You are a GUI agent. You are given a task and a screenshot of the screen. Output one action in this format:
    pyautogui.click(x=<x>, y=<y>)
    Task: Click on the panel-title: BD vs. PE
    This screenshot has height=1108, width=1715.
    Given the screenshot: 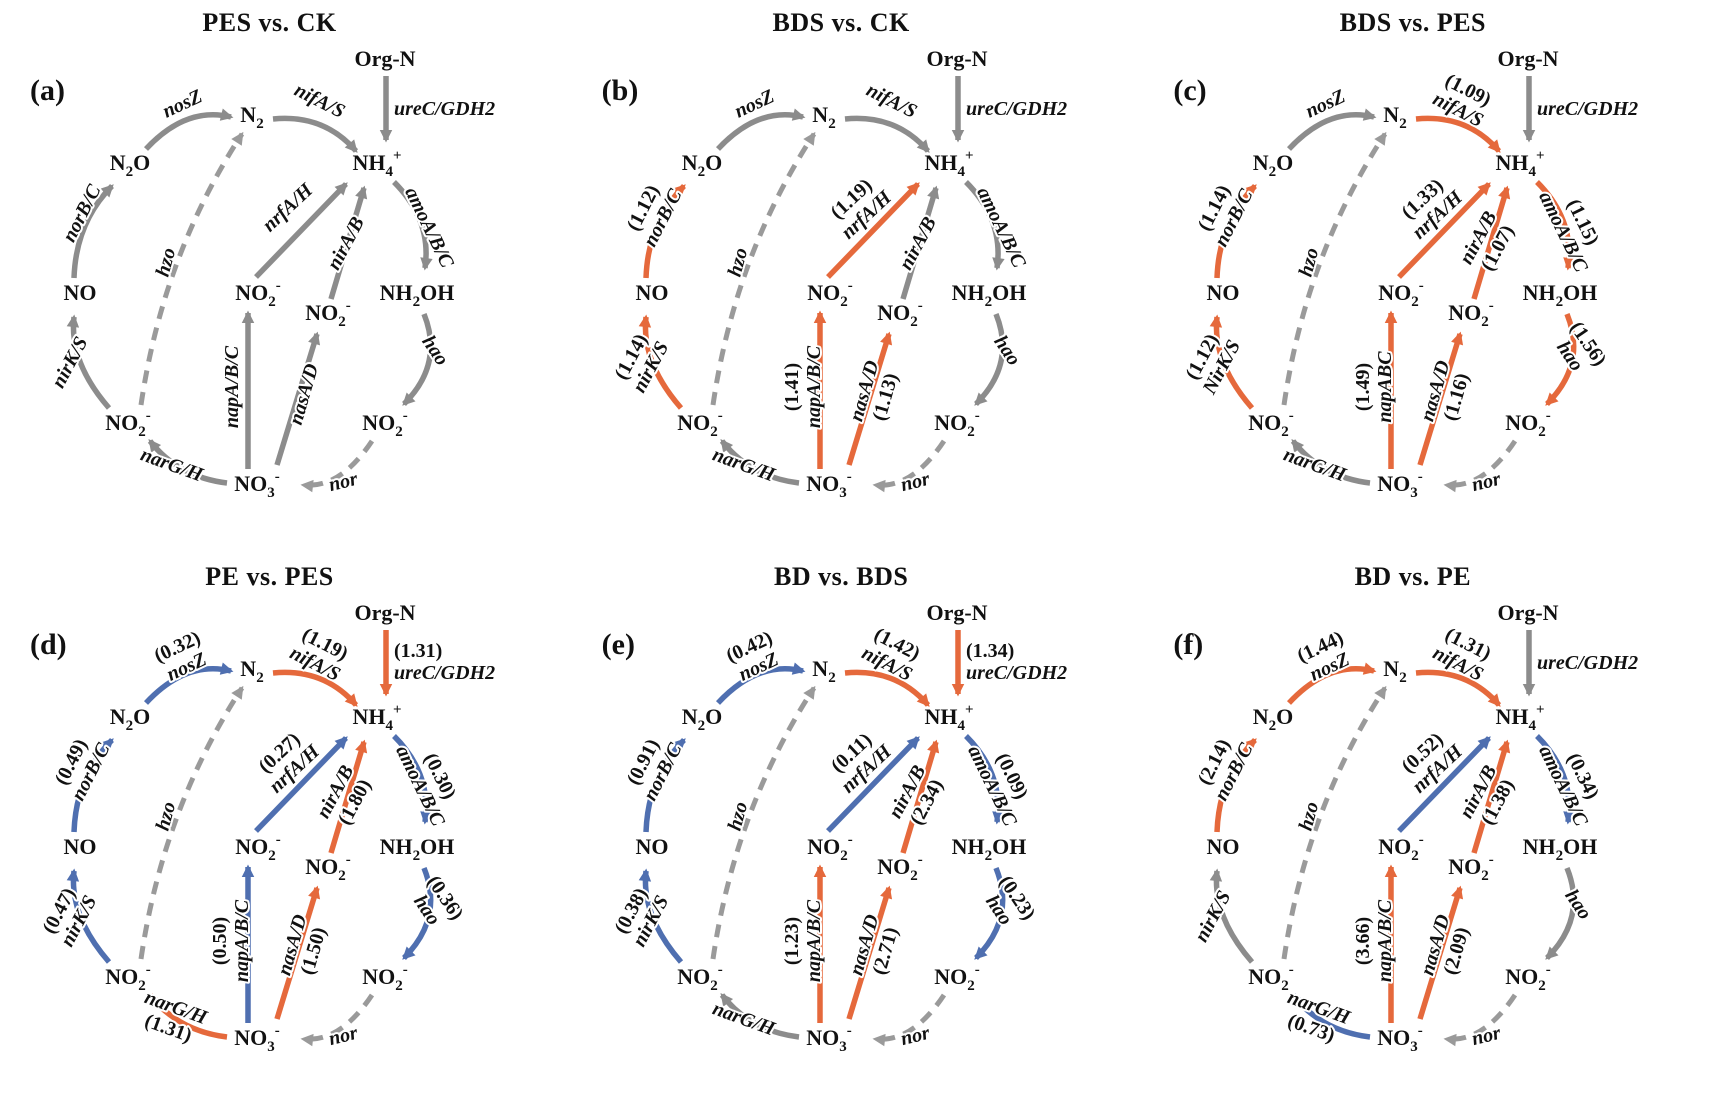 What is the action you would take?
    pyautogui.click(x=1413, y=576)
    